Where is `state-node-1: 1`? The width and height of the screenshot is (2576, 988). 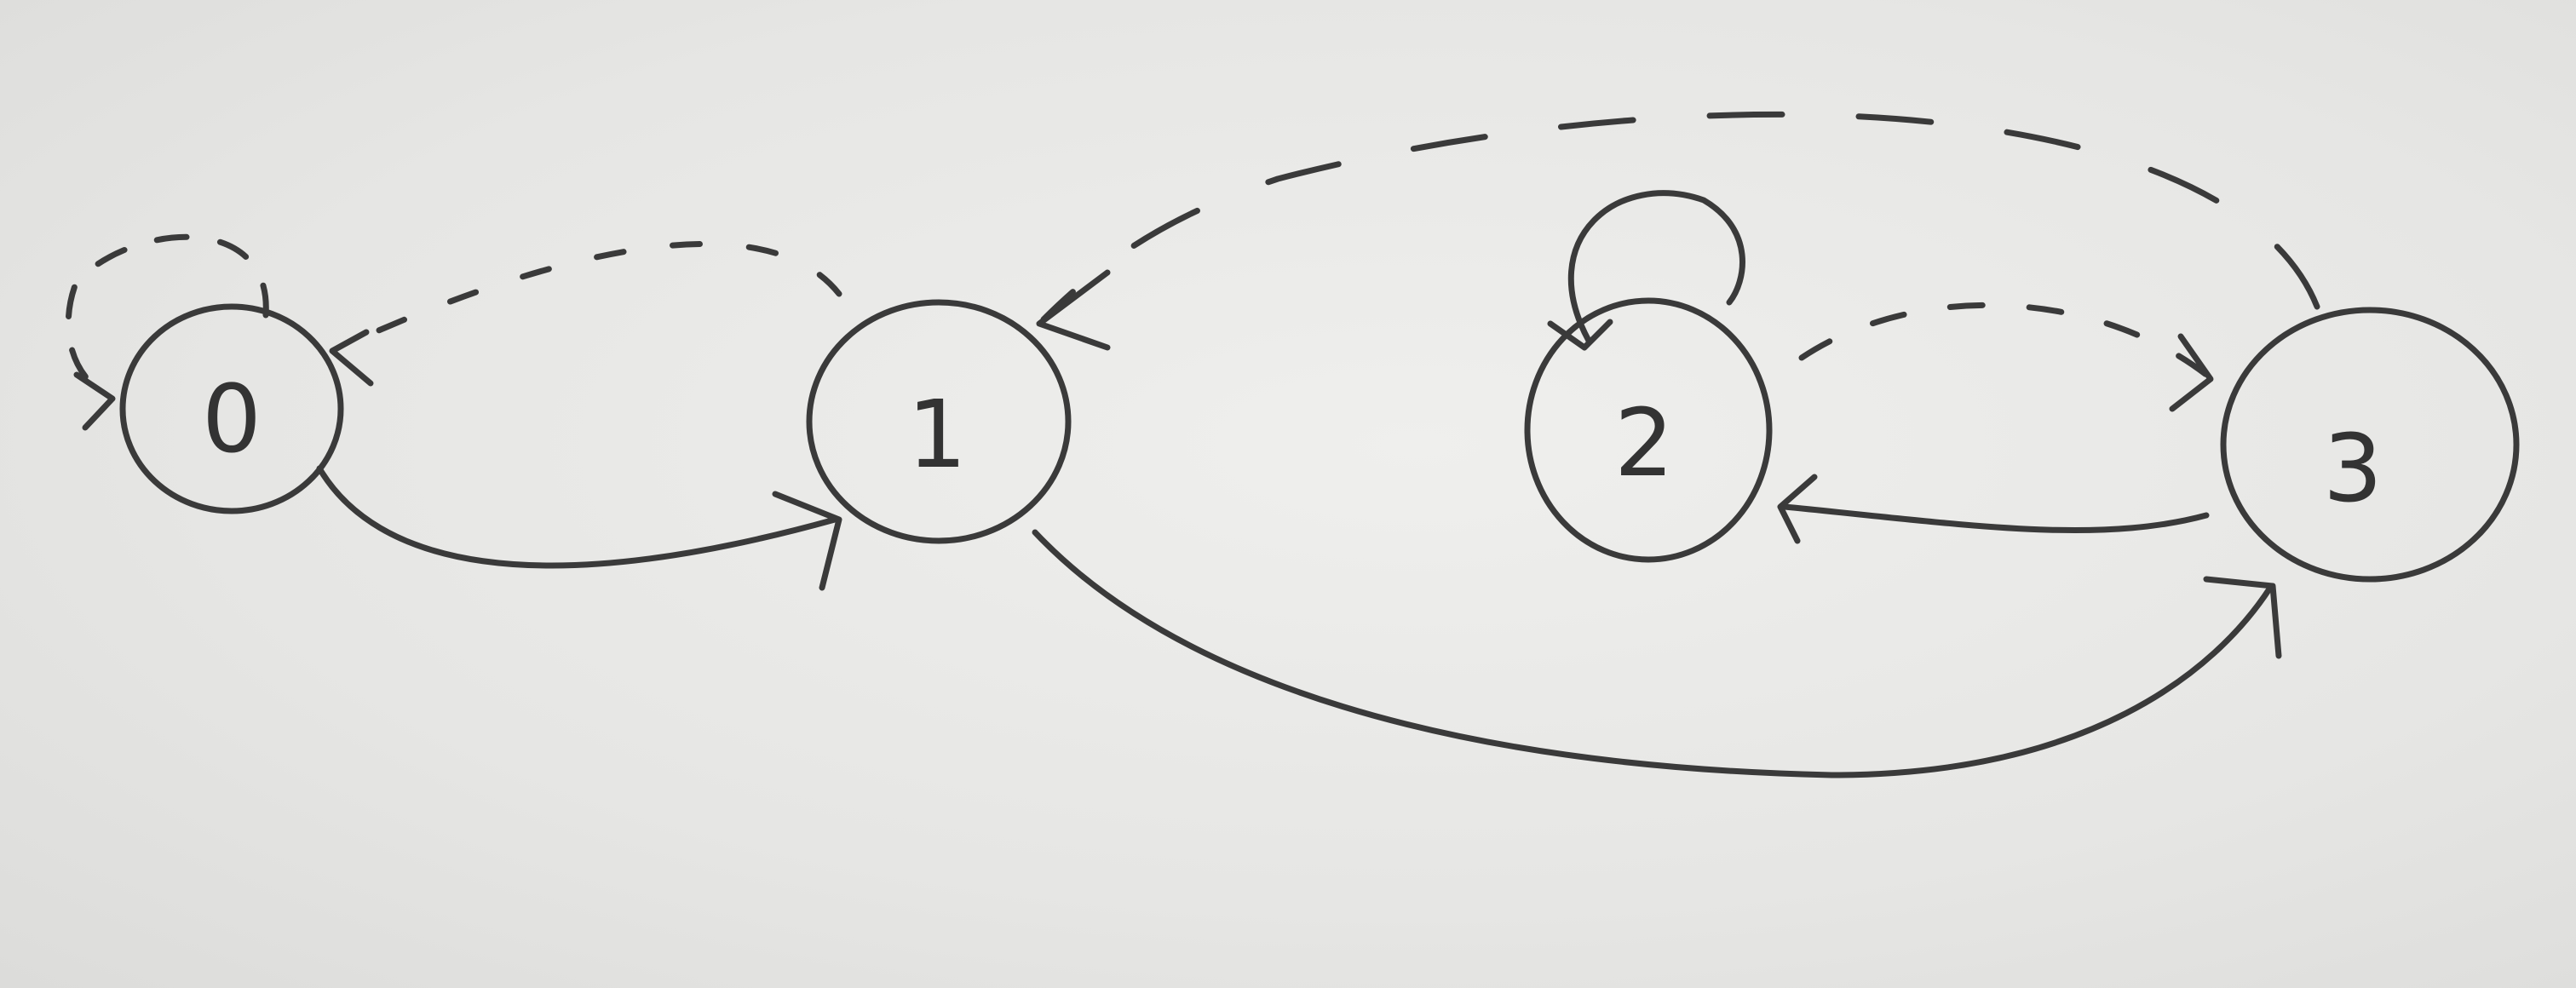 state-node-1: 1 is located at coordinates (939, 421).